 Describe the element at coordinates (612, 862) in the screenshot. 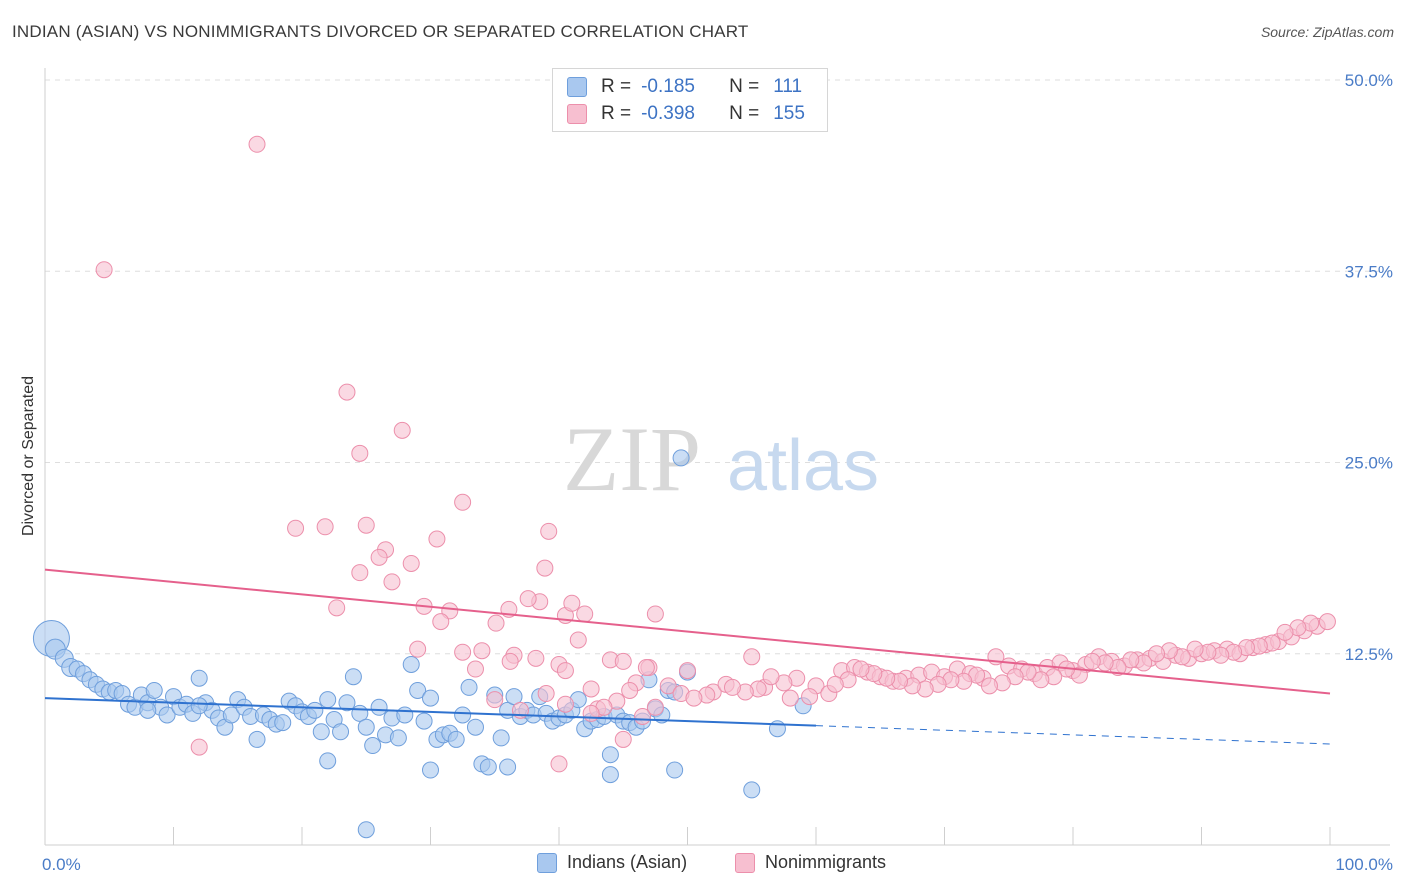

I see `legend-item-indians: Indians (Asian)` at that location.